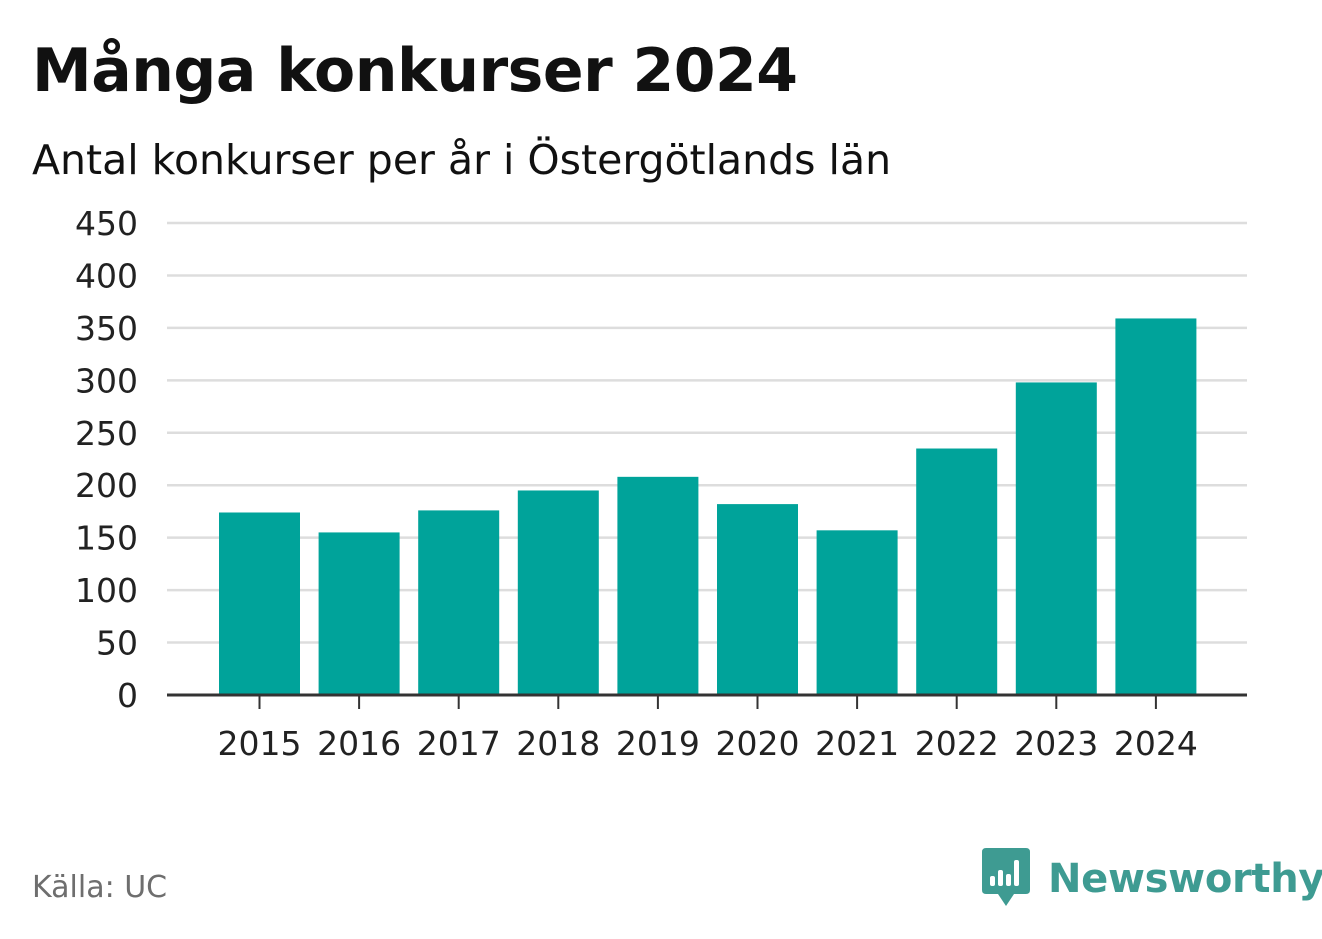 Image resolution: width=1322 pixels, height=939 pixels. Describe the element at coordinates (106, 485) in the screenshot. I see `y-tick-label: 200` at that location.